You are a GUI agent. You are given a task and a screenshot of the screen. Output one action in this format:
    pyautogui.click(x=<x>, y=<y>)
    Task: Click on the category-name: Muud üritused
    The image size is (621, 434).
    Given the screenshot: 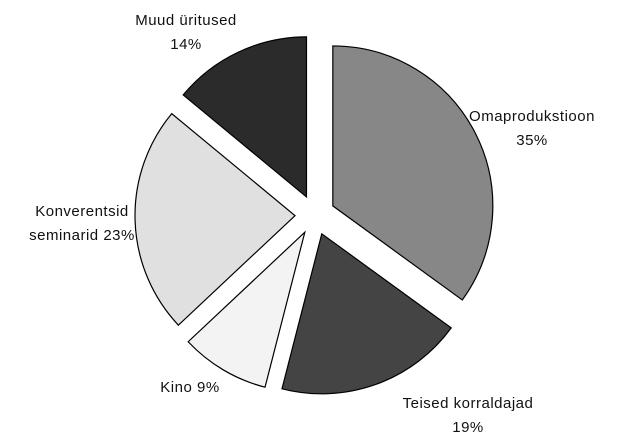 What is the action you would take?
    pyautogui.click(x=186, y=20)
    